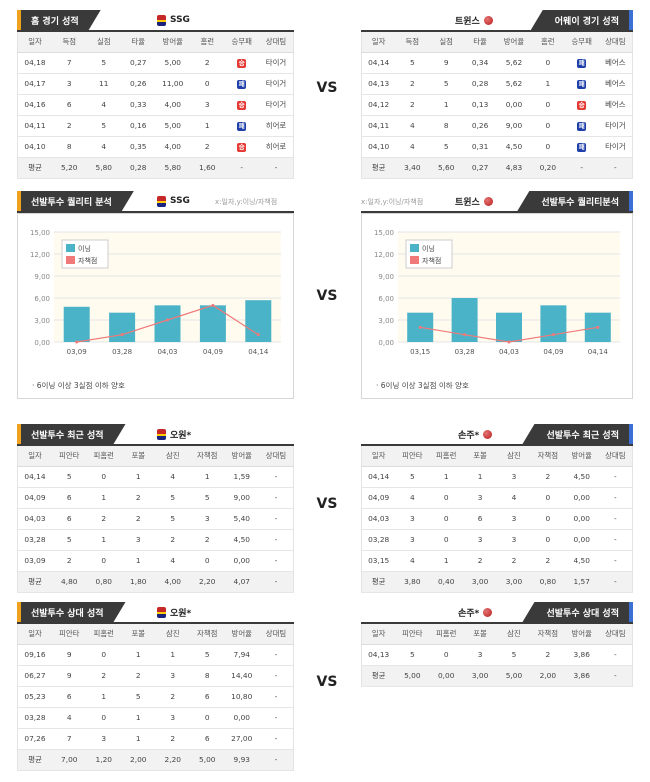  Describe the element at coordinates (42, 343) in the screenshot. I see `y-tick-label: 0,00` at that location.